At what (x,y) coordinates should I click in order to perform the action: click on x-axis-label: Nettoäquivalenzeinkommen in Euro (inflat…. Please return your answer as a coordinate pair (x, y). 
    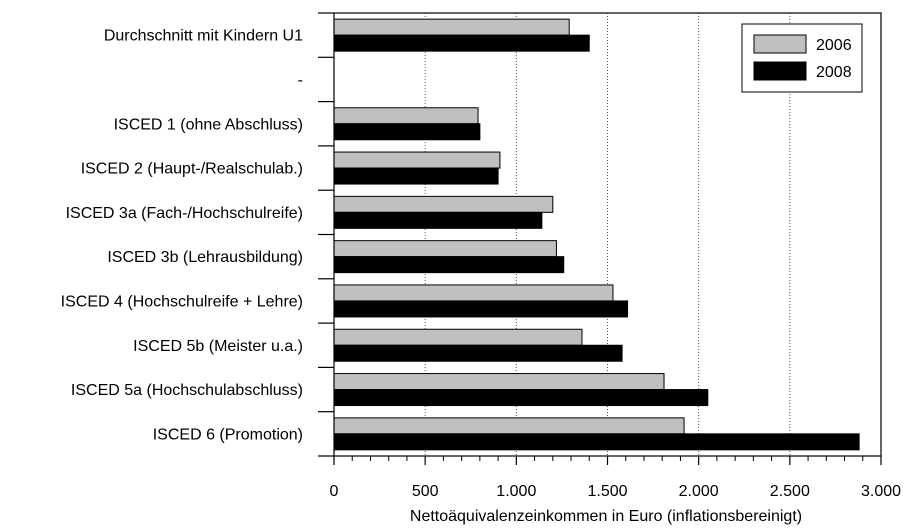
    Looking at the image, I should click on (606, 516).